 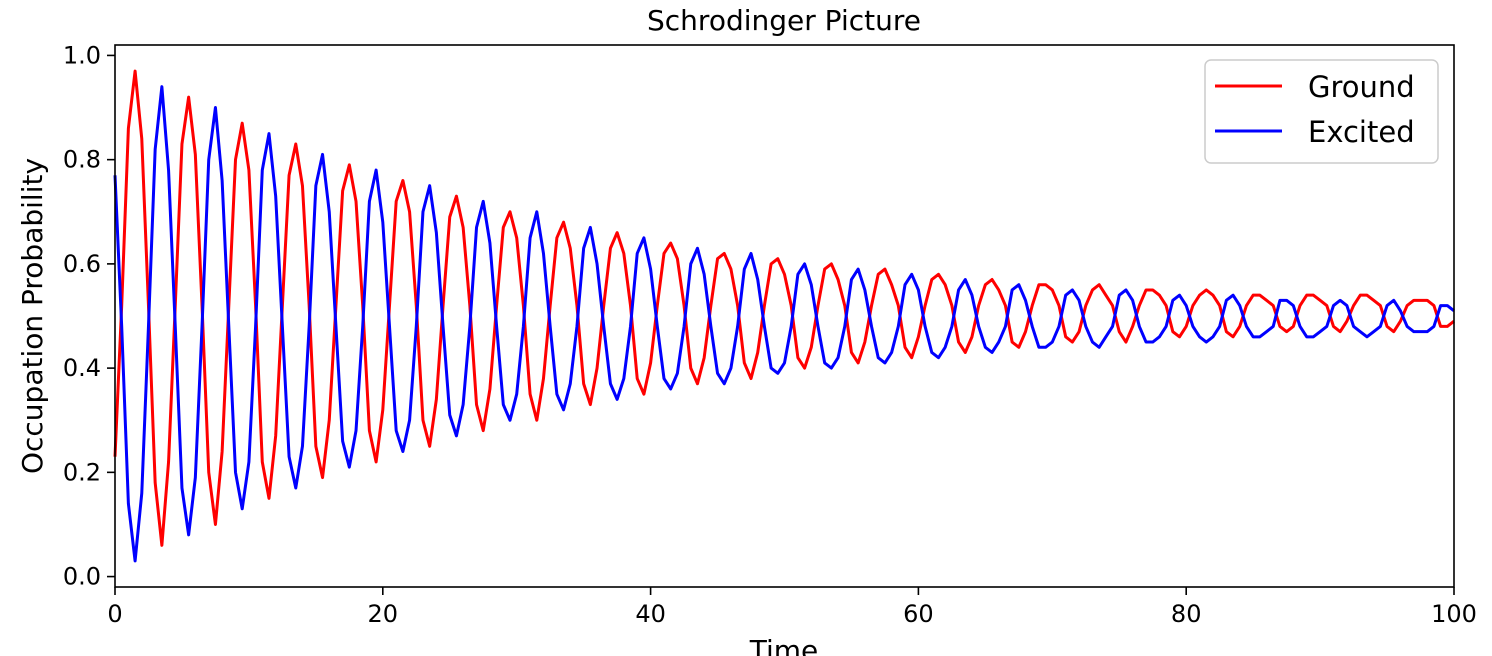 What do you see at coordinates (383, 614) in the screenshot?
I see `x-tick-label: 20` at bounding box center [383, 614].